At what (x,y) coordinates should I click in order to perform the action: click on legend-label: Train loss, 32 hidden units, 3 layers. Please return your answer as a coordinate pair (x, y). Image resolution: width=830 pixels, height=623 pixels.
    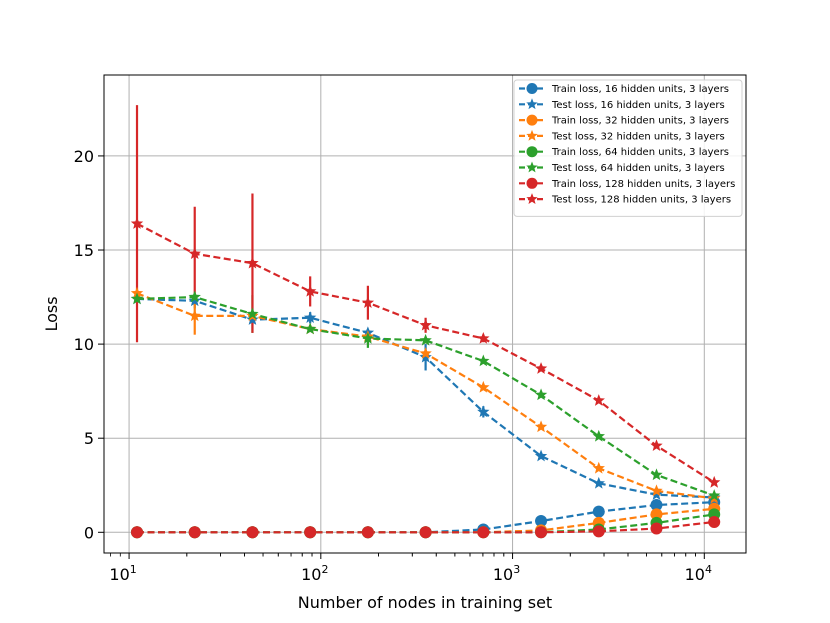
    Looking at the image, I should click on (640, 121).